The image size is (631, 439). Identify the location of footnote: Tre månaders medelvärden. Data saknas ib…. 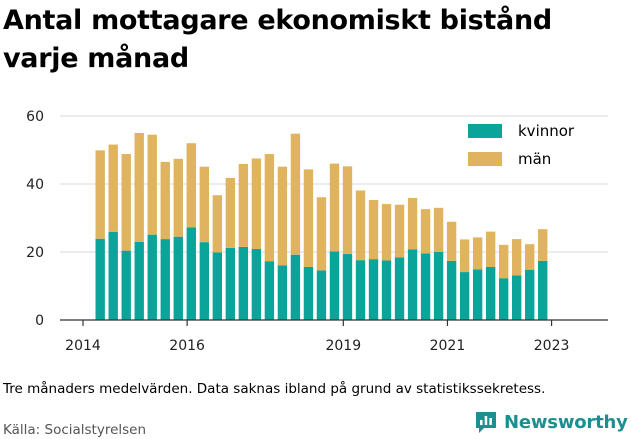
(274, 389).